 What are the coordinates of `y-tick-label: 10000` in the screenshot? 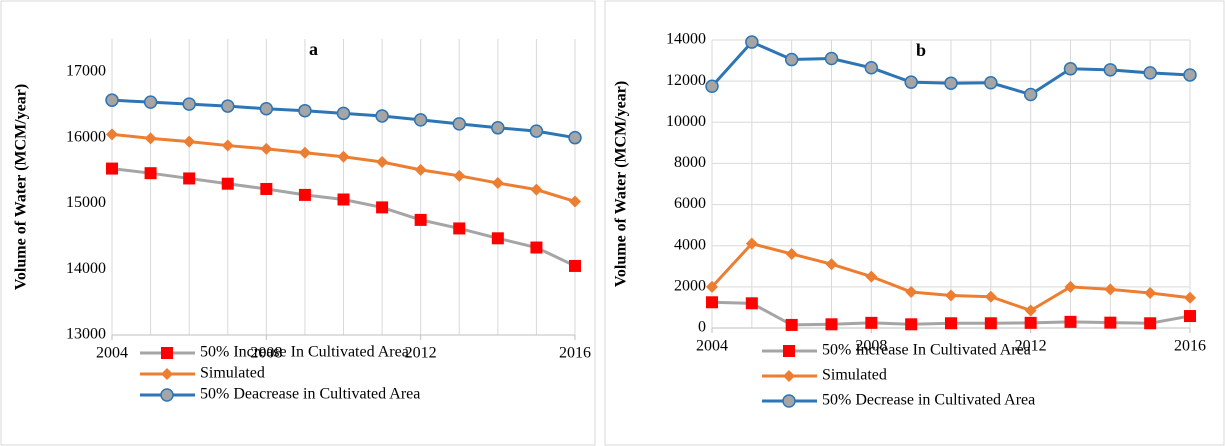 It's located at (686, 121).